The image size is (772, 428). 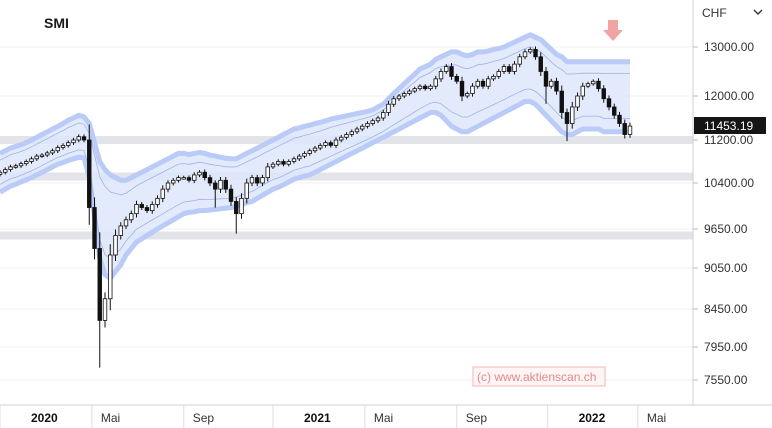 What do you see at coordinates (726, 347) in the screenshot?
I see `y-tick-label: 7950.00` at bounding box center [726, 347].